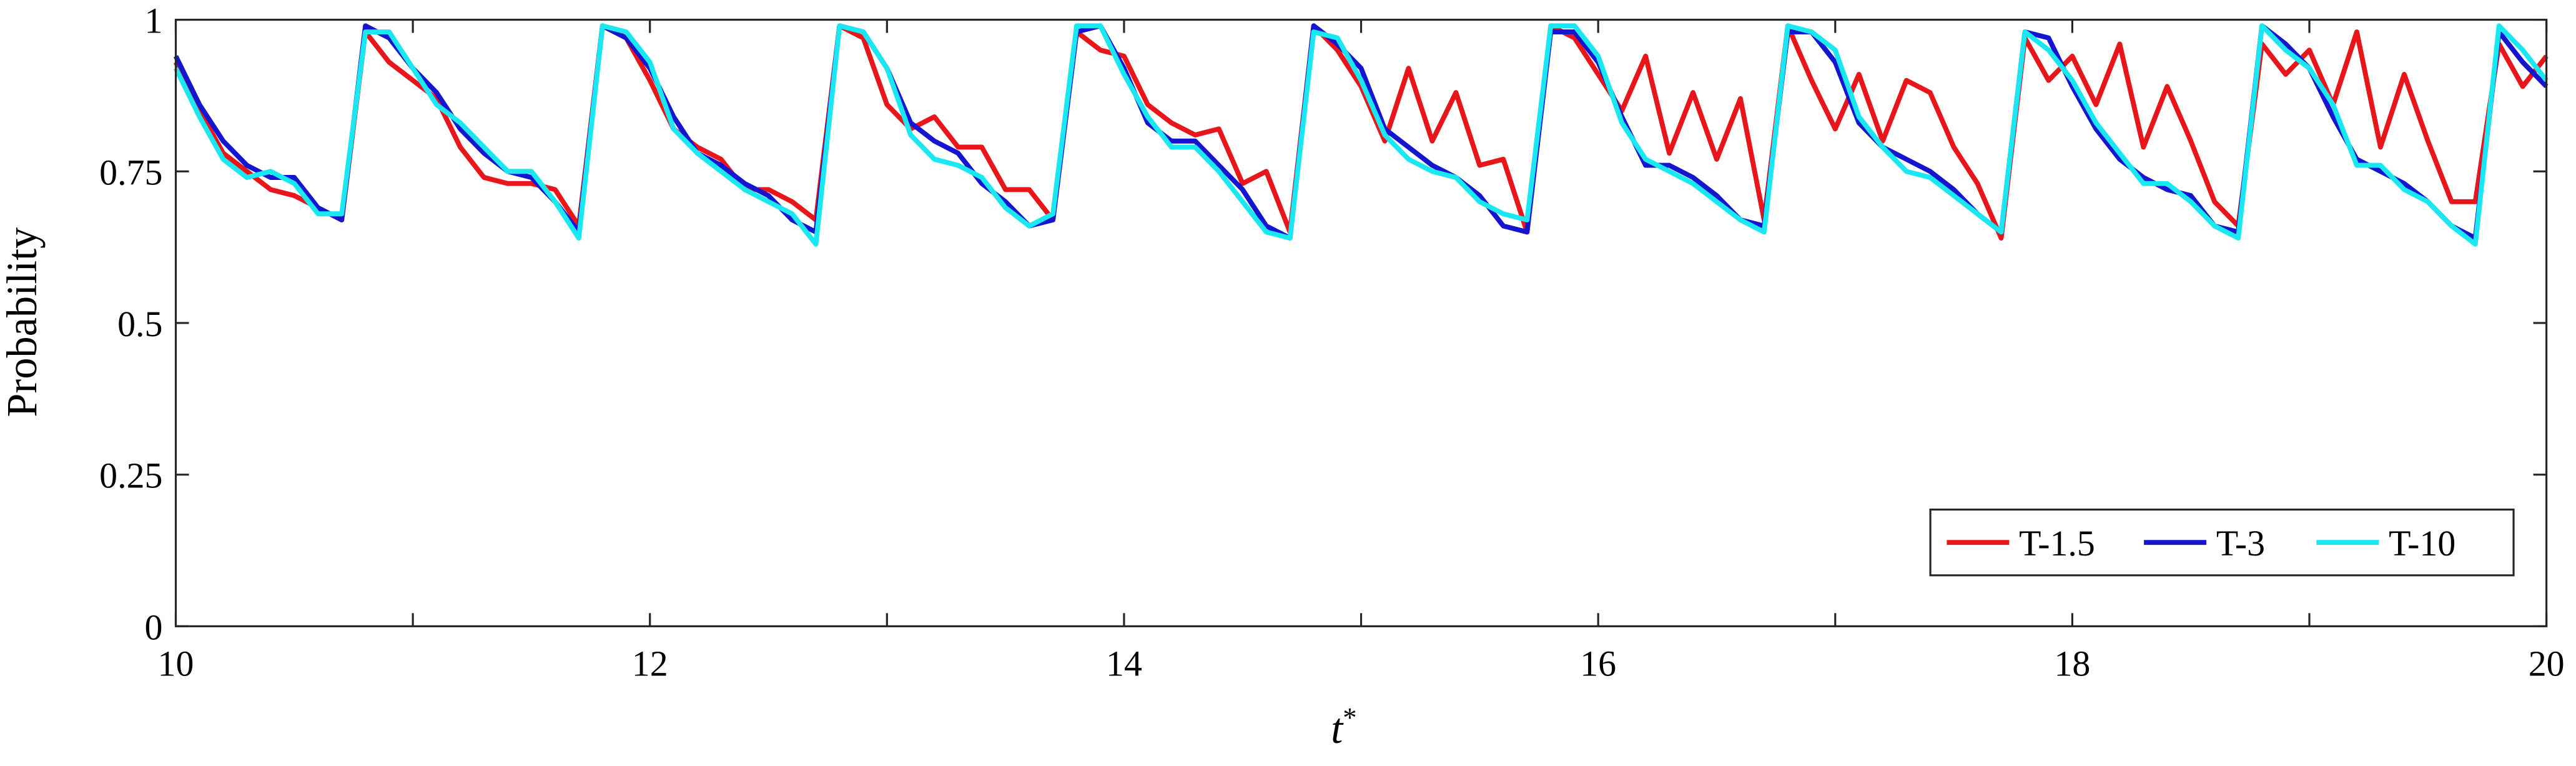 This screenshot has height=766, width=2576. What do you see at coordinates (176, 663) in the screenshot?
I see `x-tick-label: 10` at bounding box center [176, 663].